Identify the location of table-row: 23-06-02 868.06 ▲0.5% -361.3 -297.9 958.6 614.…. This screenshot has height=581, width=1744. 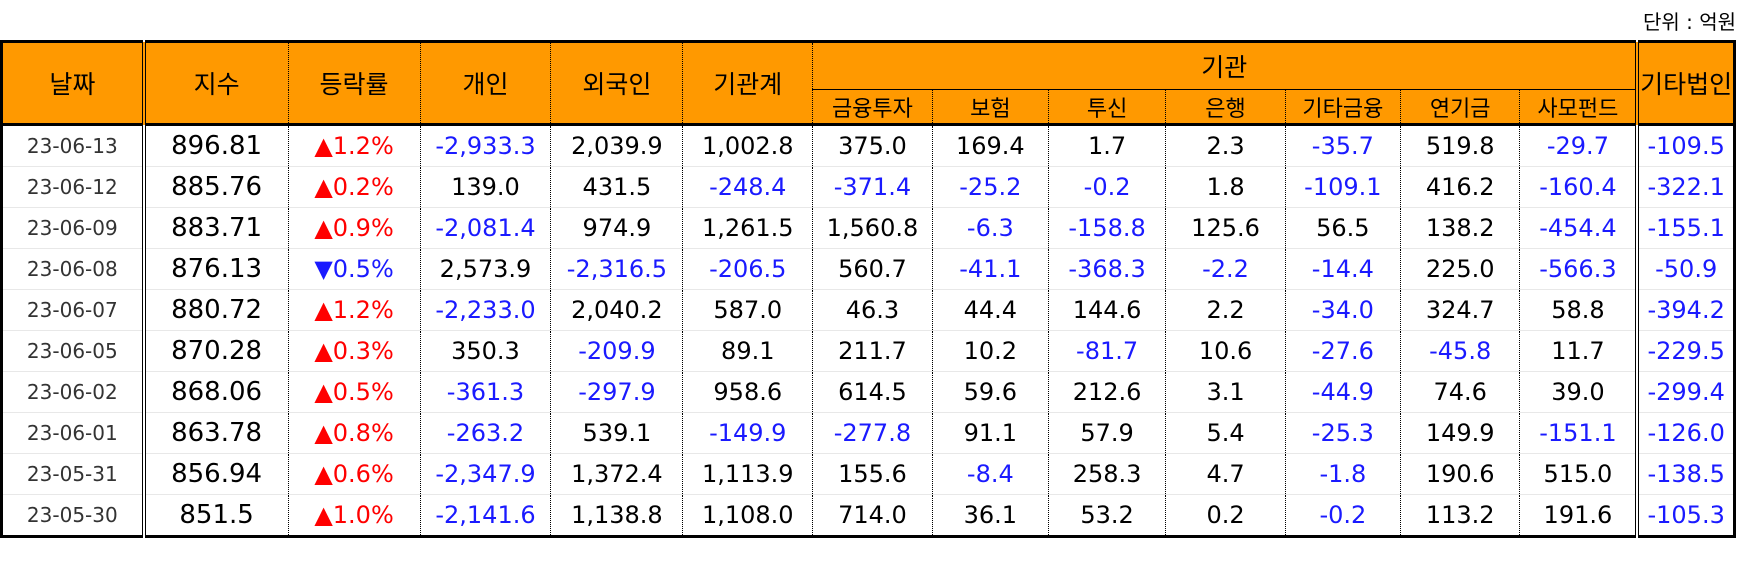
(868, 392).